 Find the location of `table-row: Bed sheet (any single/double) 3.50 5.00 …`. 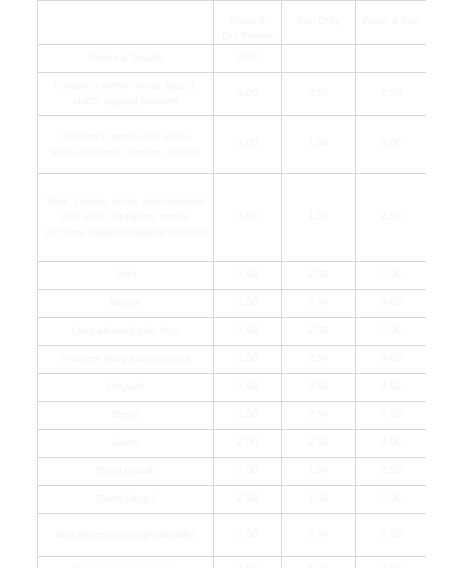

table-row: Bed sheet (any single/double) 3.50 5.00 … is located at coordinates (231, 535).